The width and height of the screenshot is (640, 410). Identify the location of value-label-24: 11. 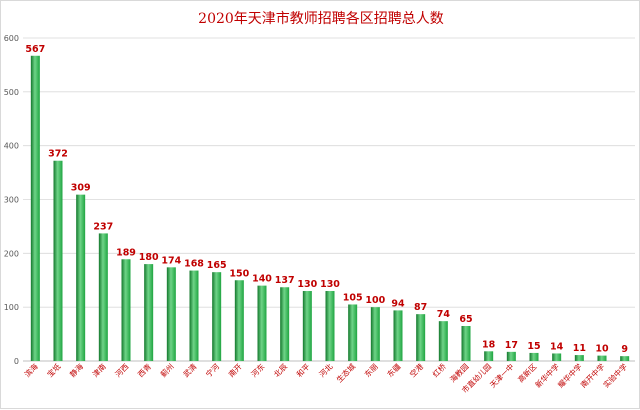
(579, 348).